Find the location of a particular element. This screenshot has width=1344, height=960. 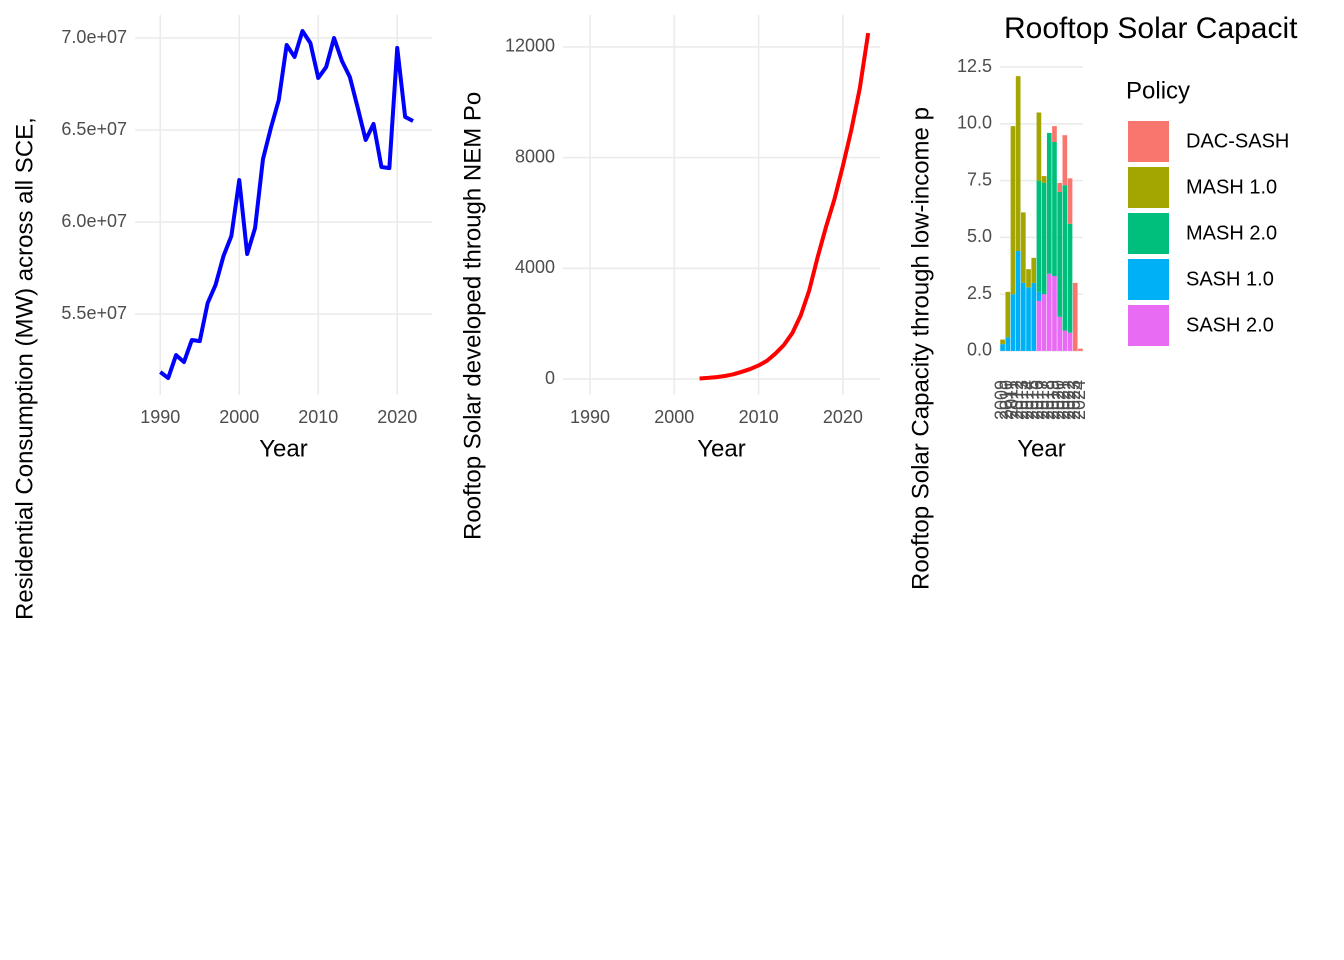

legend-label: MASH 2.0 is located at coordinates (1231, 233).